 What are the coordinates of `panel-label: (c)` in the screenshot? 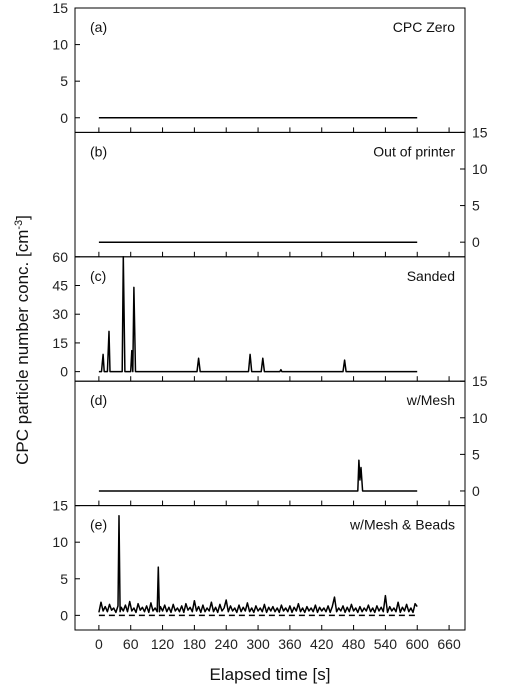 It's located at (98, 276).